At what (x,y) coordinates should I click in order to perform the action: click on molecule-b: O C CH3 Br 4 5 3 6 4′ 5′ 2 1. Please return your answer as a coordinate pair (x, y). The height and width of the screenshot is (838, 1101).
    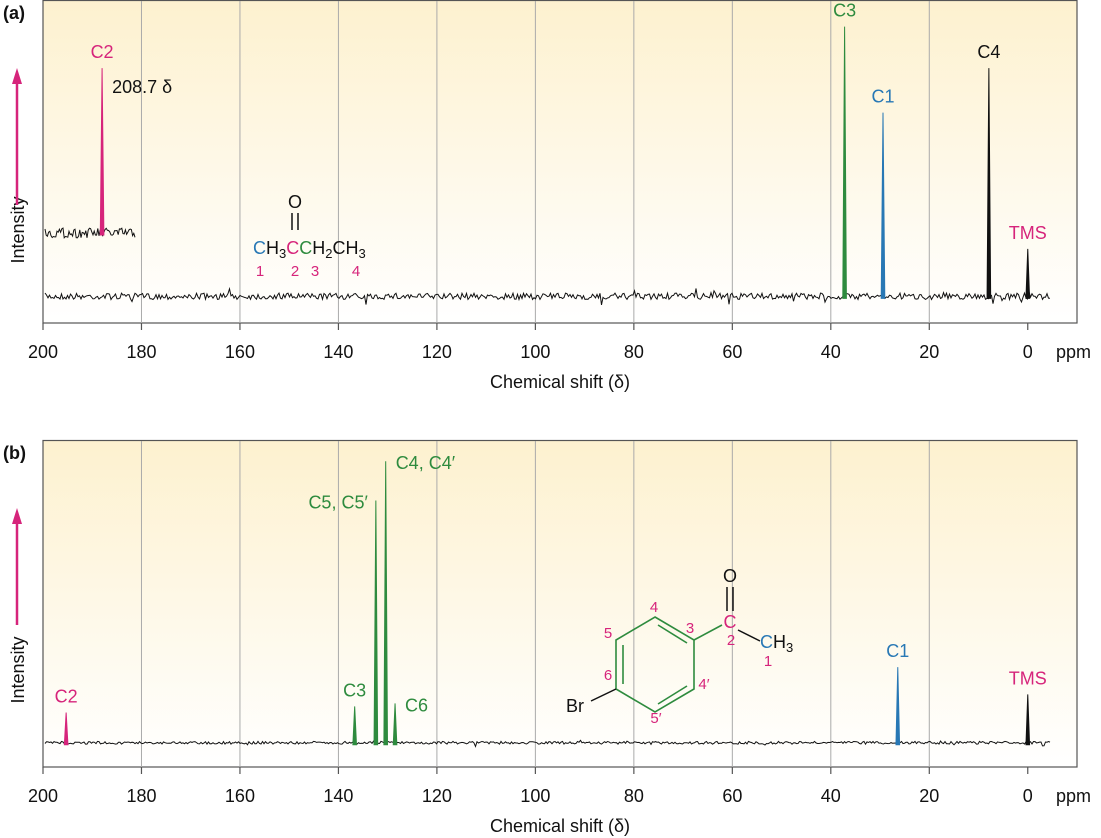
    Looking at the image, I should click on (679, 646).